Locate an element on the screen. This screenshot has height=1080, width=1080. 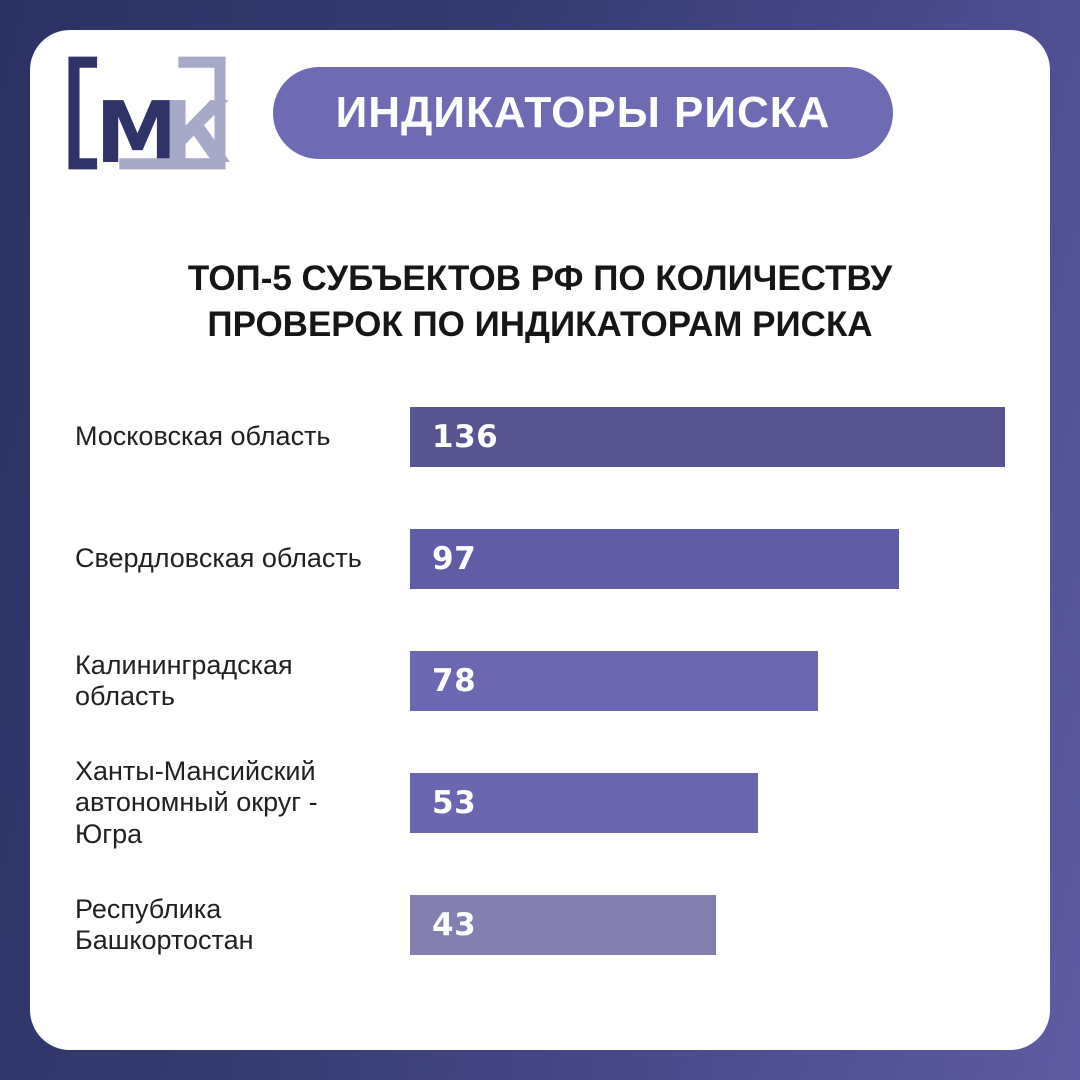
chart-title-line1: ТОП-5 СУБЪЕКТОВ РФ ПО КОЛИЧЕСТВУ is located at coordinates (540, 278).